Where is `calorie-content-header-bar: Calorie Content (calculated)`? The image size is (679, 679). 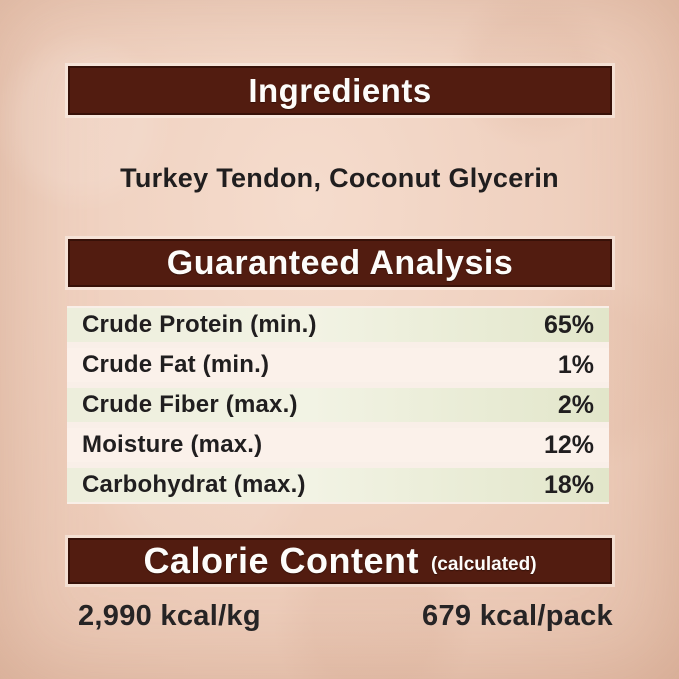 calorie-content-header-bar: Calorie Content (calculated) is located at coordinates (340, 561).